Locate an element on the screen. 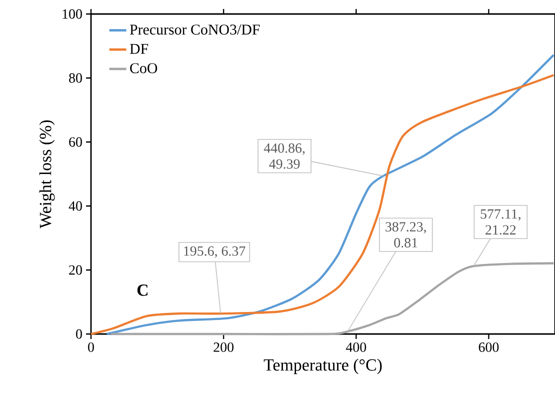  x-tick-label: 400 is located at coordinates (356, 347).